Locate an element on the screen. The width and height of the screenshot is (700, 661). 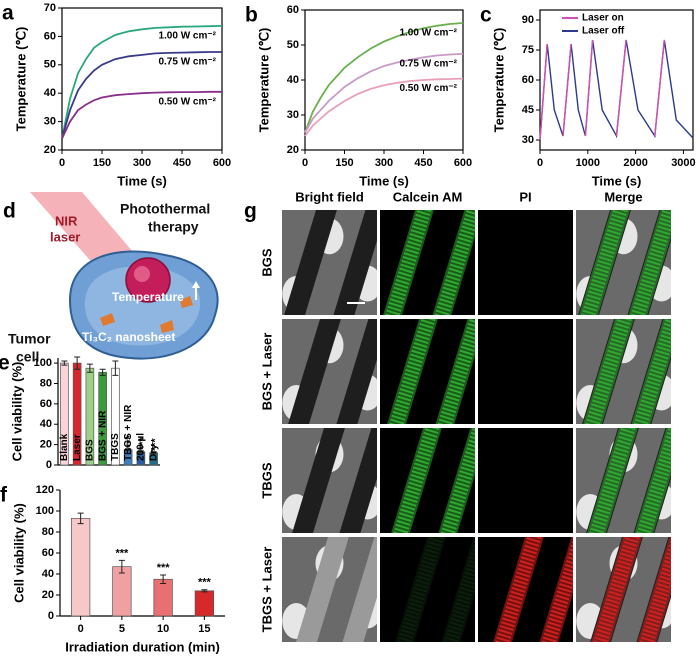
category-label: Laser is located at coordinates (77, 447).